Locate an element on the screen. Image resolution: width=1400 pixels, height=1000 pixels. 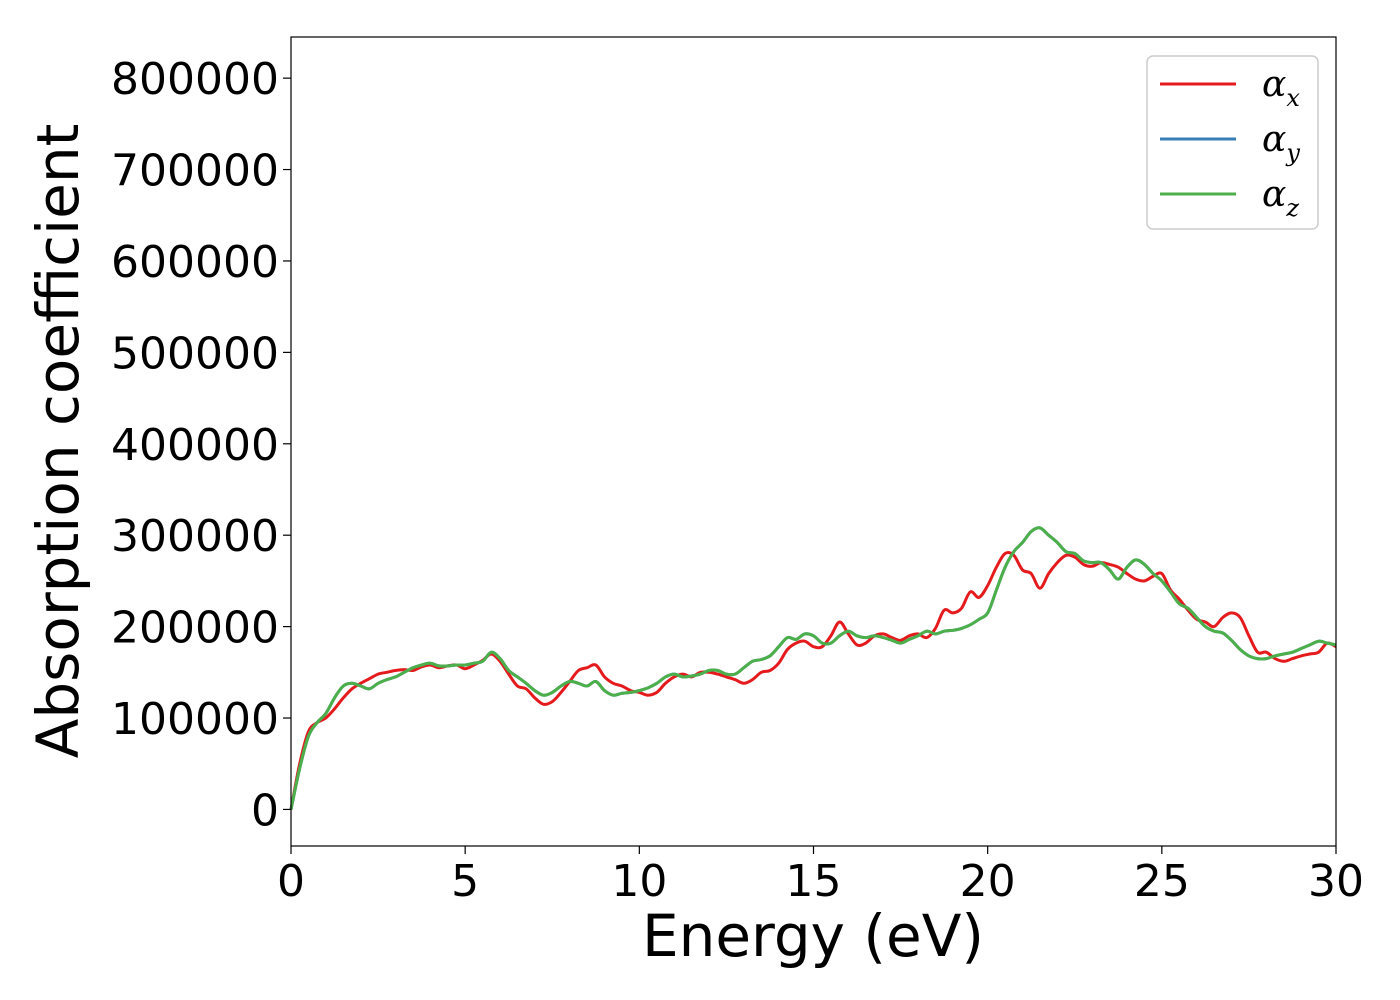
x-tick-label: 10 is located at coordinates (639, 881).